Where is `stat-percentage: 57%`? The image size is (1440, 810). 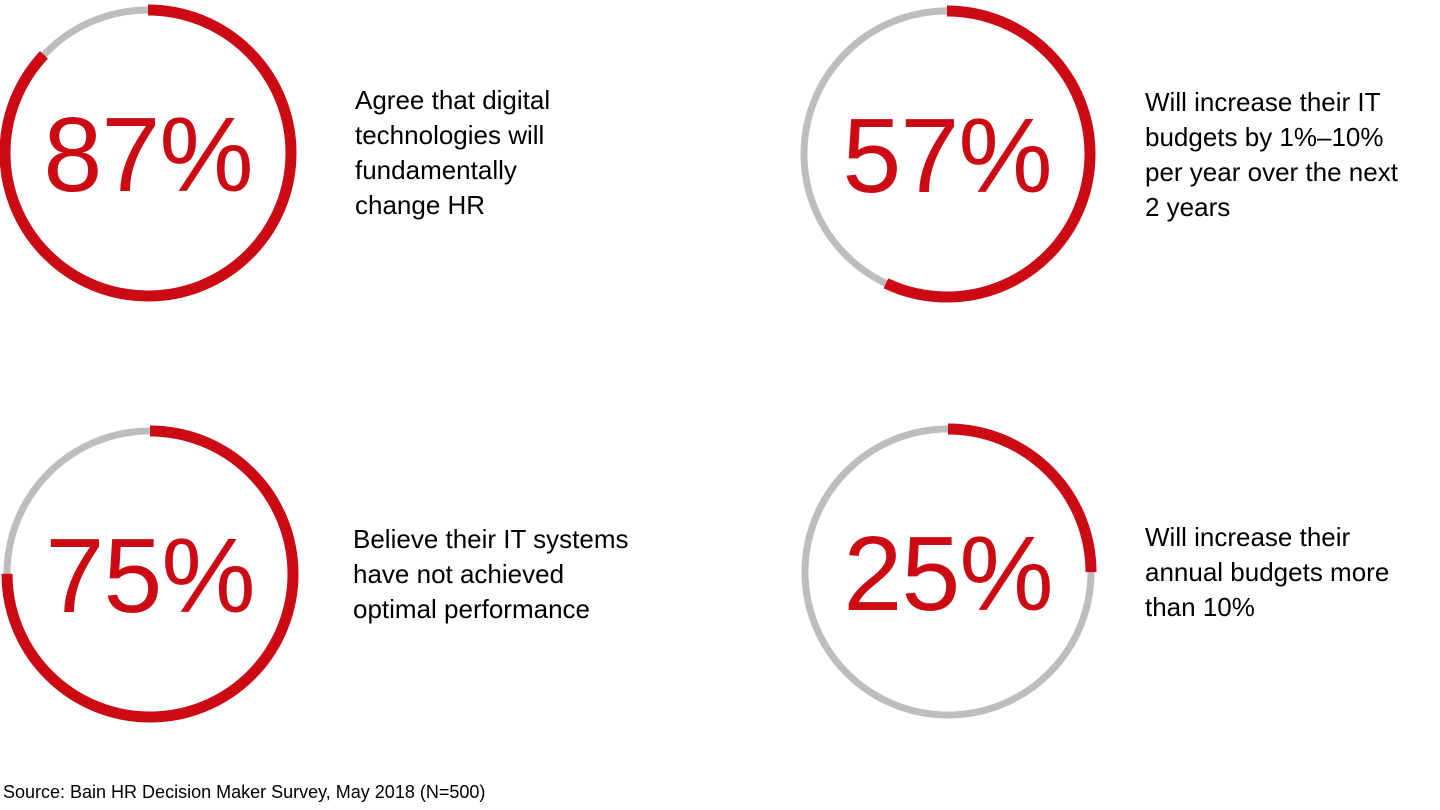
stat-percentage: 57% is located at coordinates (947, 156).